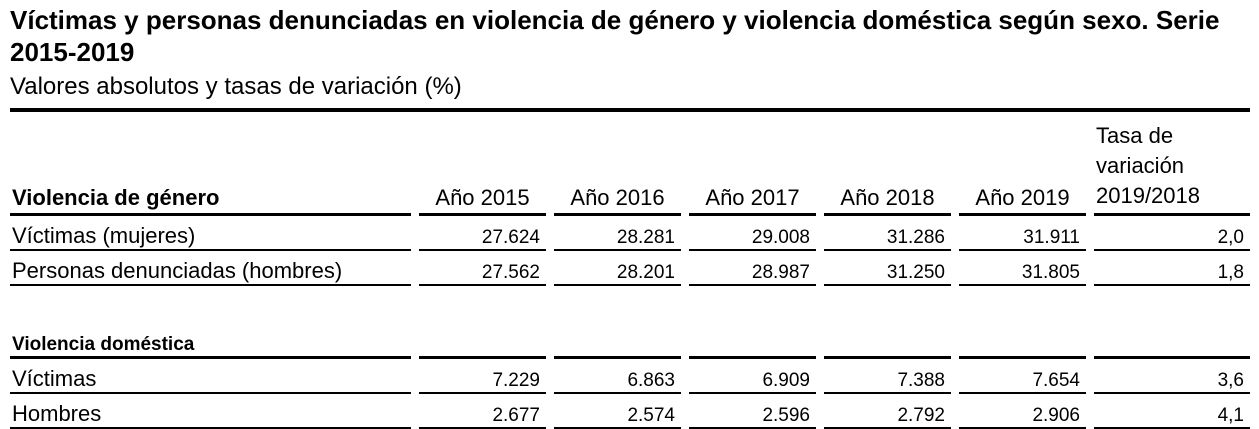 The width and height of the screenshot is (1259, 429). What do you see at coordinates (752, 232) in the screenshot?
I see `cell-2017: 29.008` at bounding box center [752, 232].